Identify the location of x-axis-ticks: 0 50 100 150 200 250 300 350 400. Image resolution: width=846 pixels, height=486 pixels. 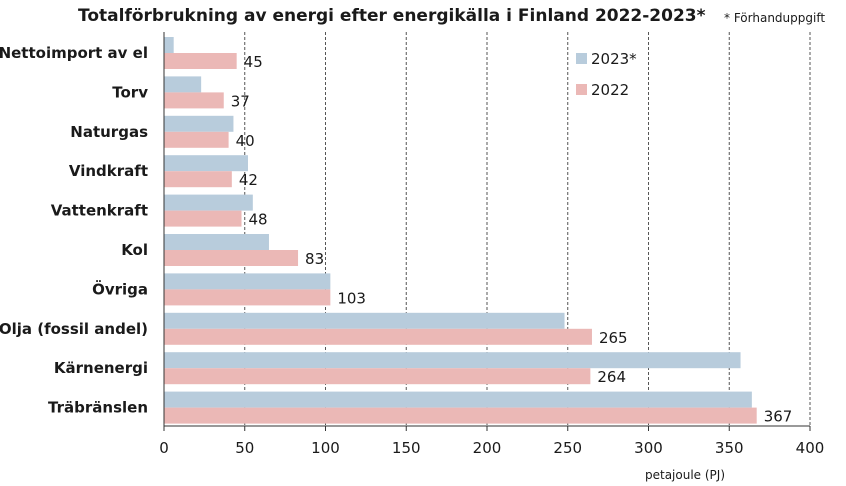
(491, 441).